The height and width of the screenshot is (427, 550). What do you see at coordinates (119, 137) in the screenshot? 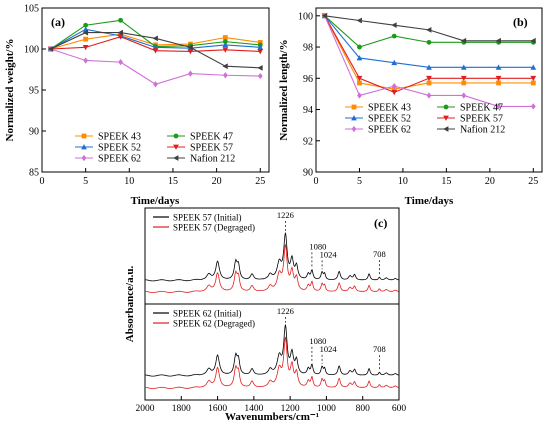
I see `legend-entry: SPEEK 43` at bounding box center [119, 137].